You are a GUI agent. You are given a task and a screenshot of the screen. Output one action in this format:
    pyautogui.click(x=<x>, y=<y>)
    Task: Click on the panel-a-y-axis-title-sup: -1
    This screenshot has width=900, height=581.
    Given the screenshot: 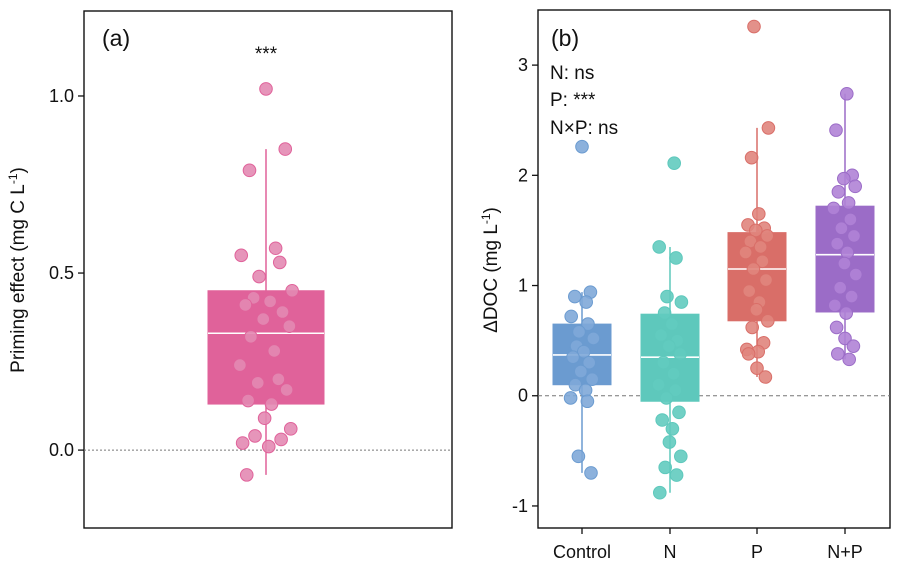 What is the action you would take?
    pyautogui.click(x=13, y=178)
    